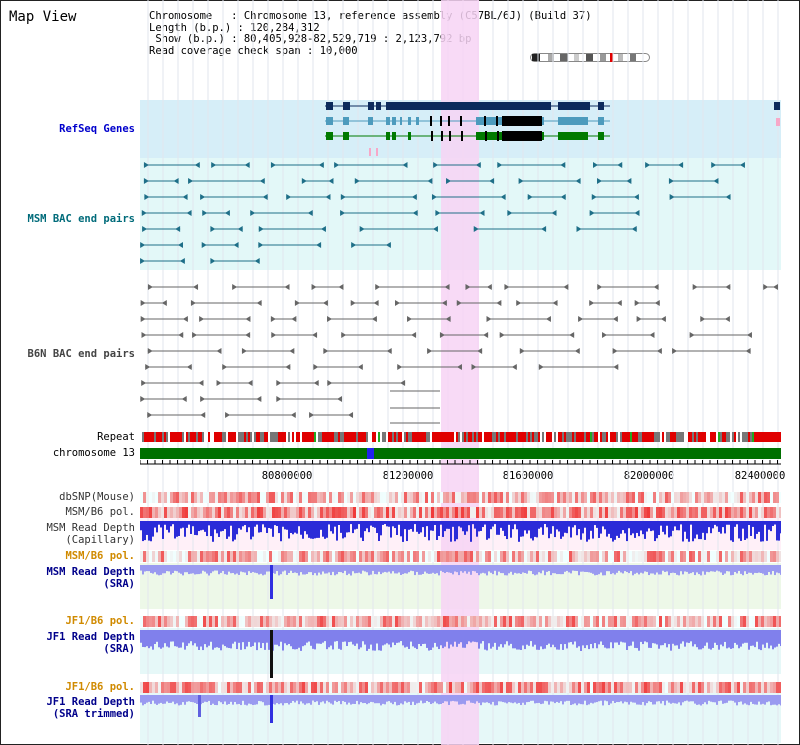 The width and height of the screenshot is (800, 745). Describe the element at coordinates (462, 136) in the screenshot. I see `gene-exon` at that location.